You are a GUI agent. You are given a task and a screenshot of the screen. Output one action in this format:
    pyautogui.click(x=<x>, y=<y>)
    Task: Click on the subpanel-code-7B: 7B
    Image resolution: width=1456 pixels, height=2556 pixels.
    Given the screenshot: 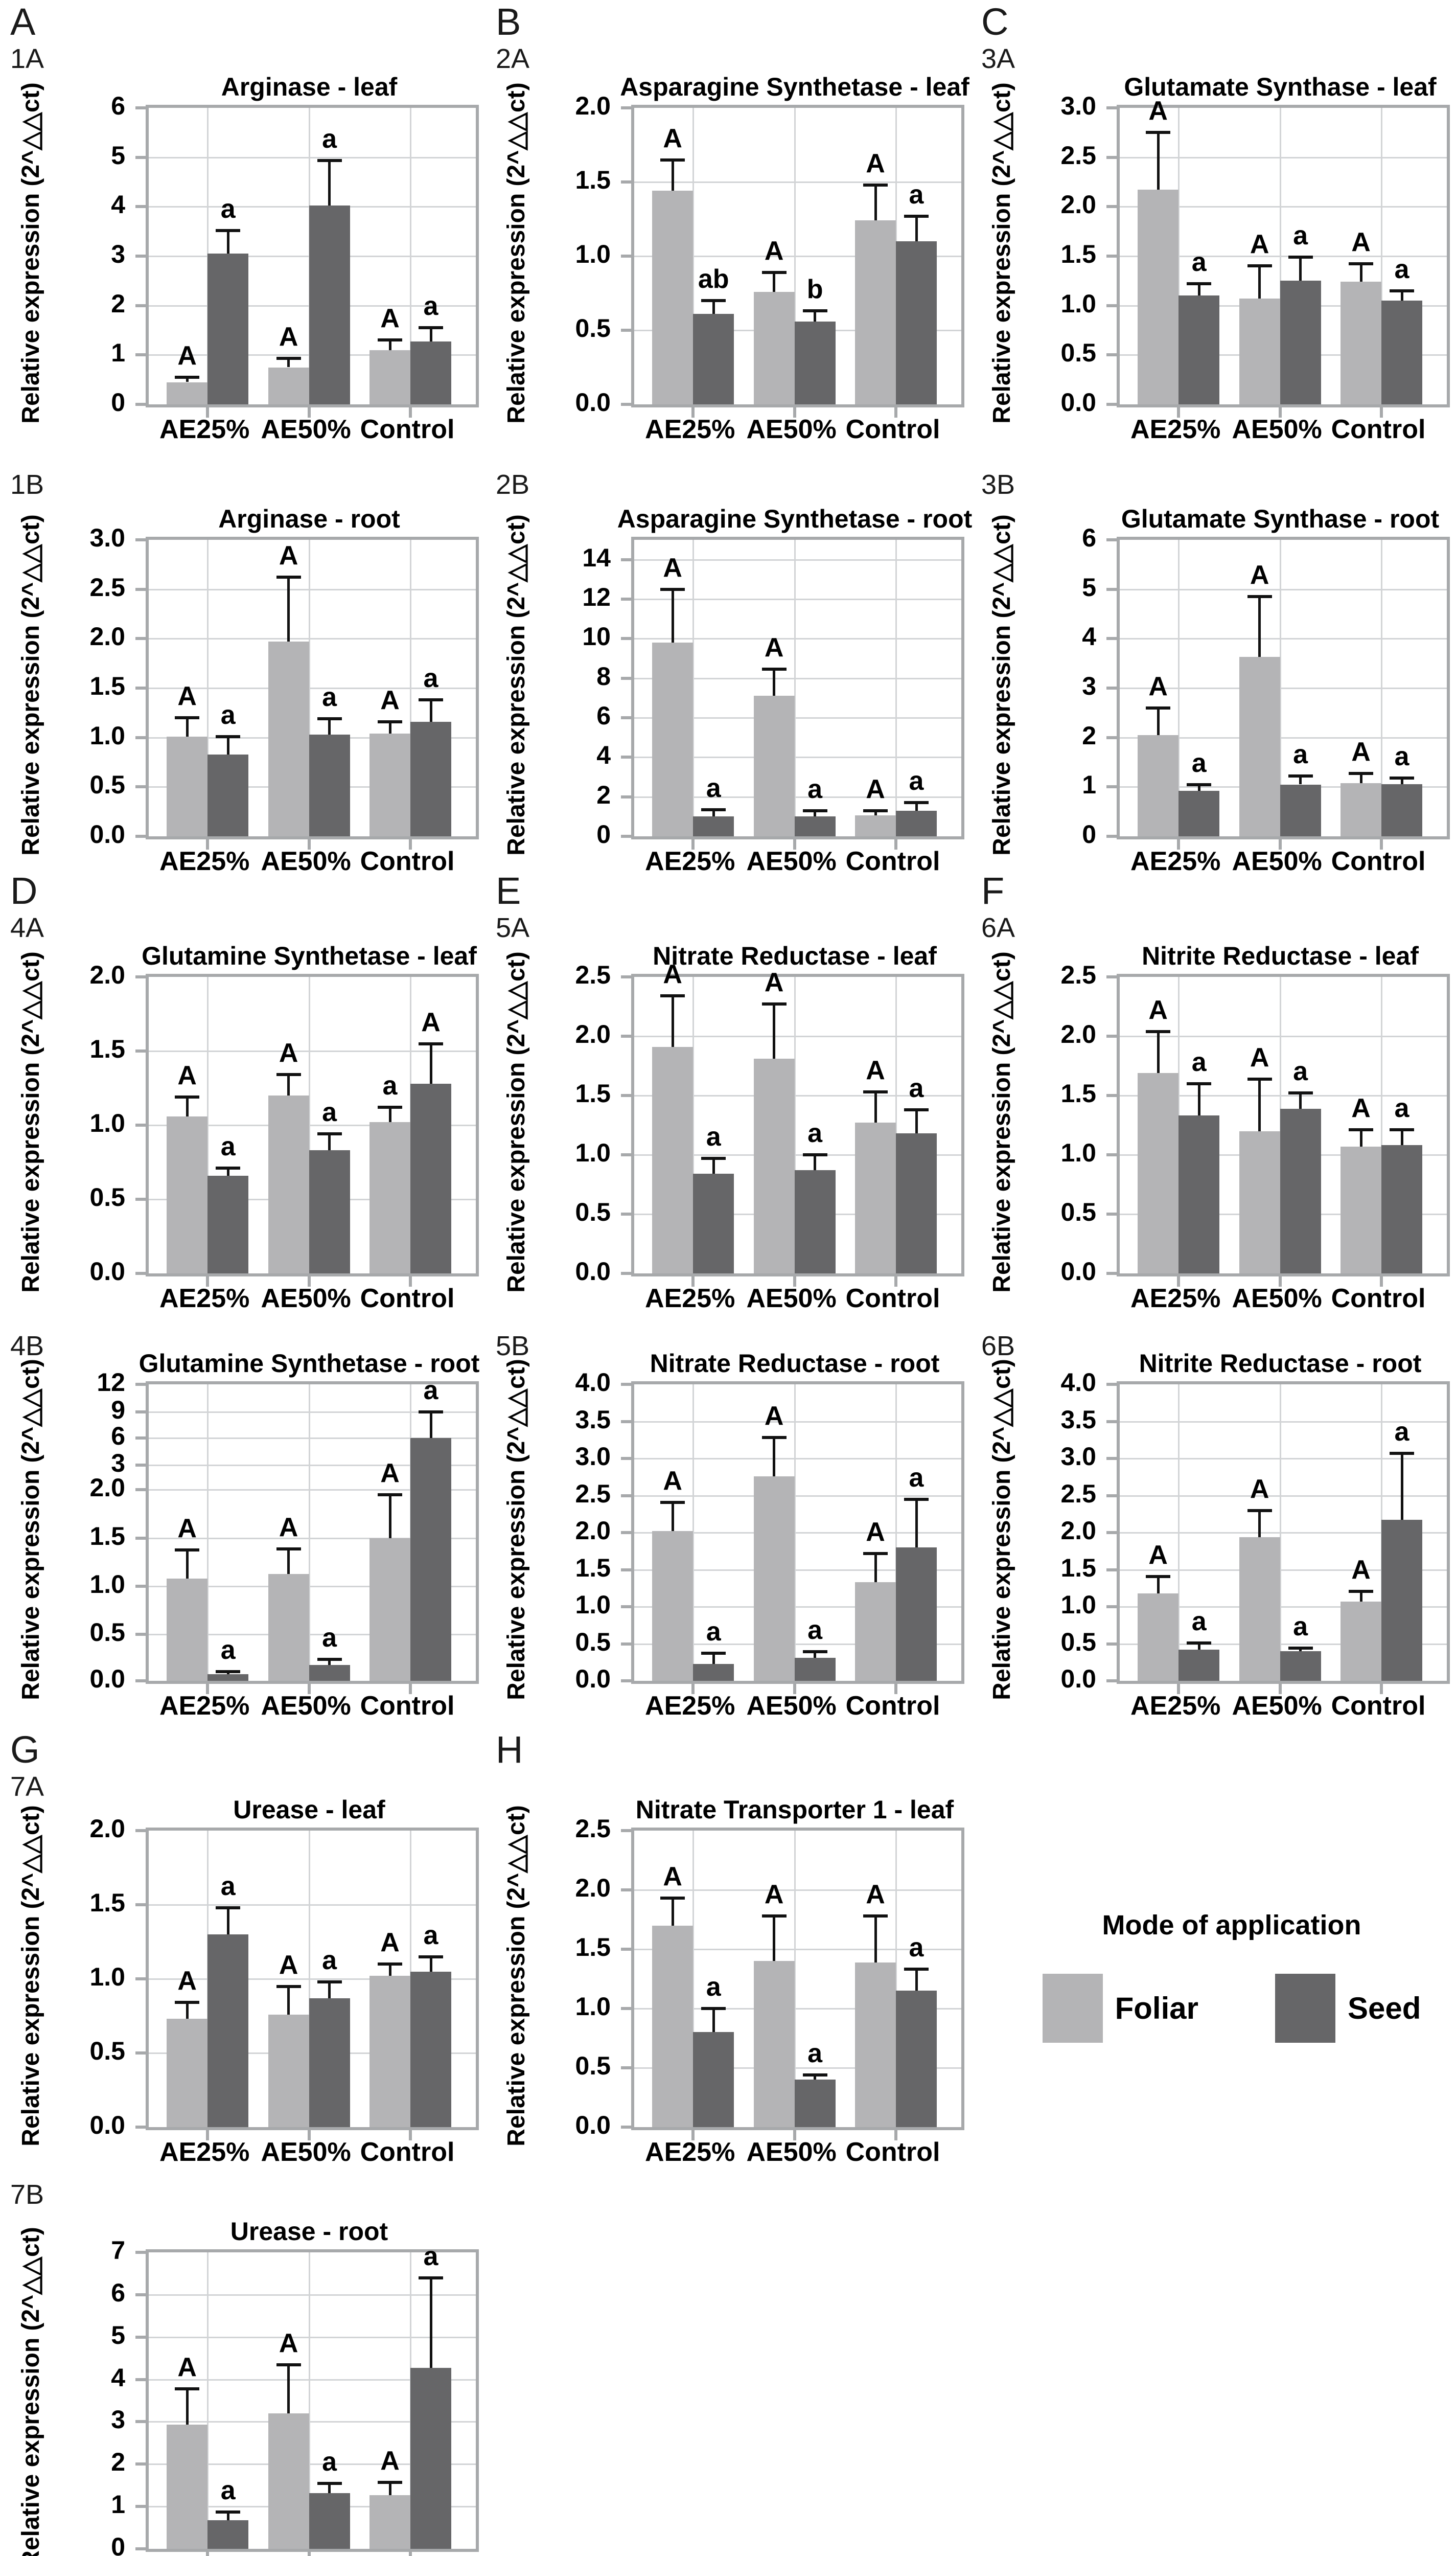 What is the action you would take?
    pyautogui.click(x=27, y=2194)
    